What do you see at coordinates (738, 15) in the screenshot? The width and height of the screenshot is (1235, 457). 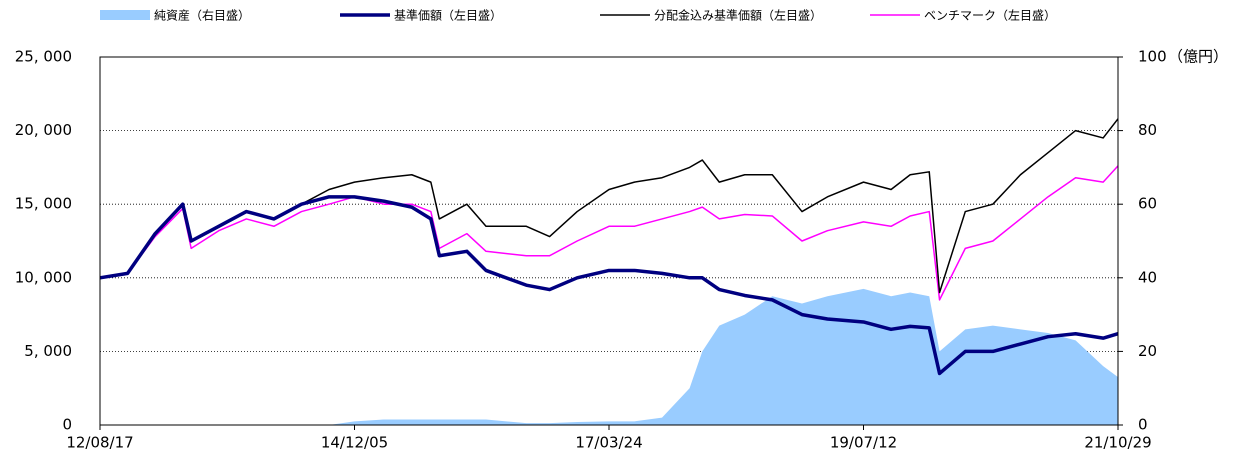 I see `legend-label: 分配金込み基準価額（左目盛）` at bounding box center [738, 15].